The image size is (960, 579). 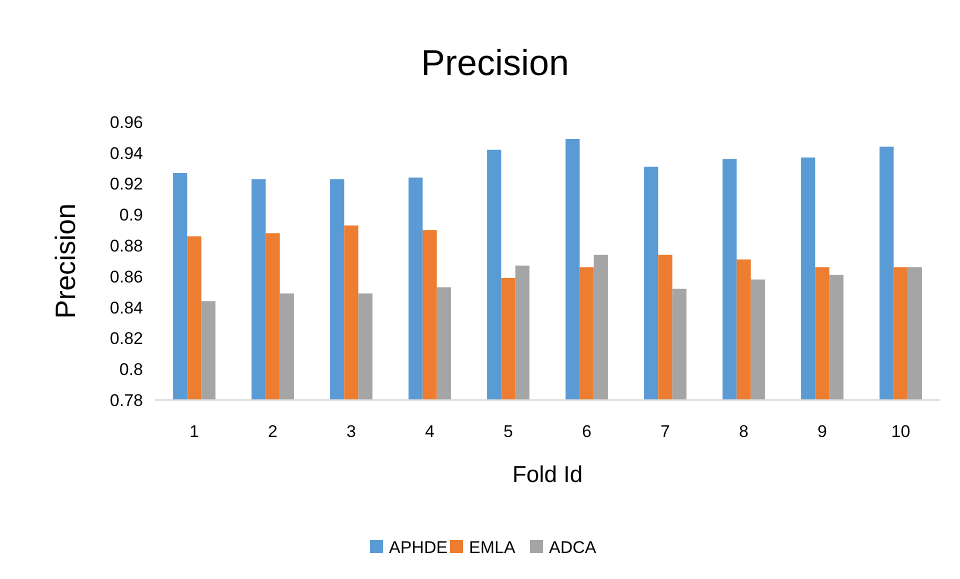 What do you see at coordinates (429, 431) in the screenshot?
I see `x-tick-label: 4` at bounding box center [429, 431].